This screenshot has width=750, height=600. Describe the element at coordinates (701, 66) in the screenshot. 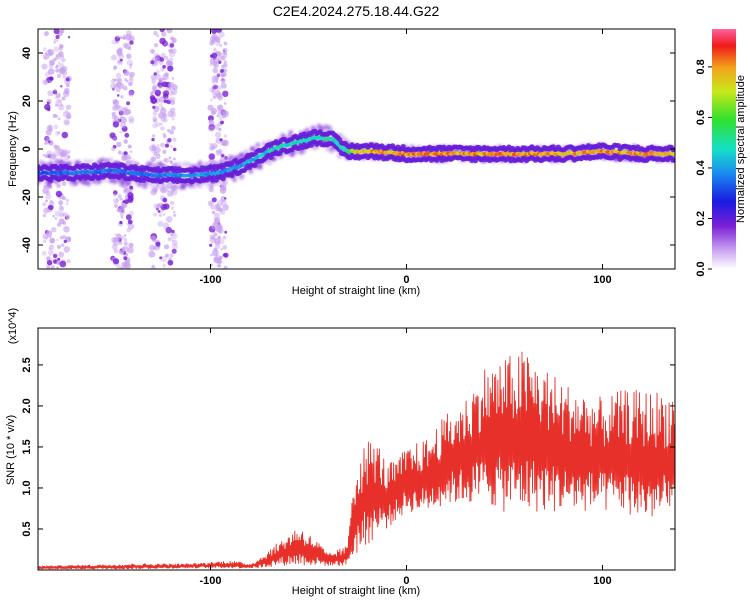

I see `colorbar-tick-label: 0.8` at that location.